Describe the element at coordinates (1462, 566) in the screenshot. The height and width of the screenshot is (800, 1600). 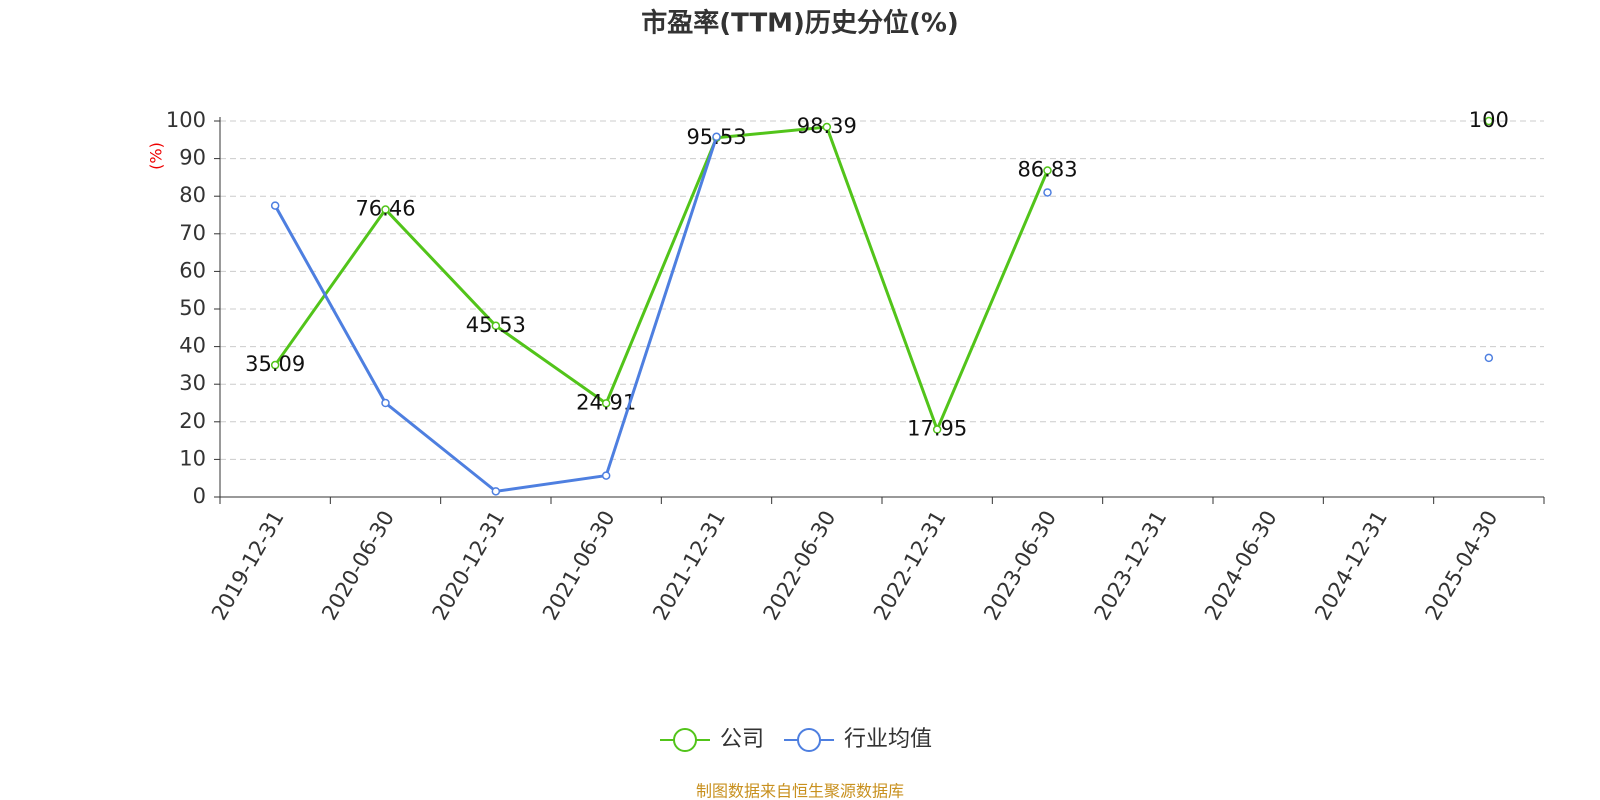
I see `x-tick-label: 2025-04-30` at that location.